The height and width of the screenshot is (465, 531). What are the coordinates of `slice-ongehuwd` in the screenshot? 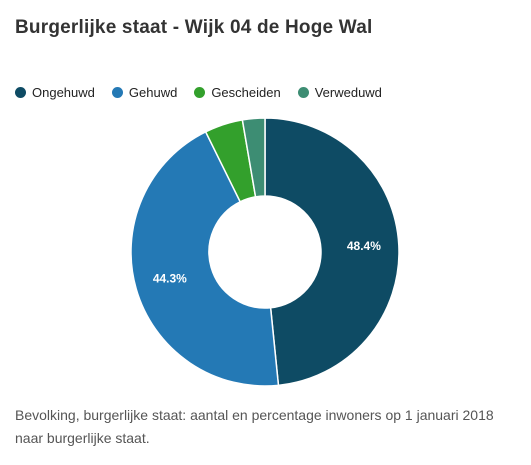 It's located at (332, 252).